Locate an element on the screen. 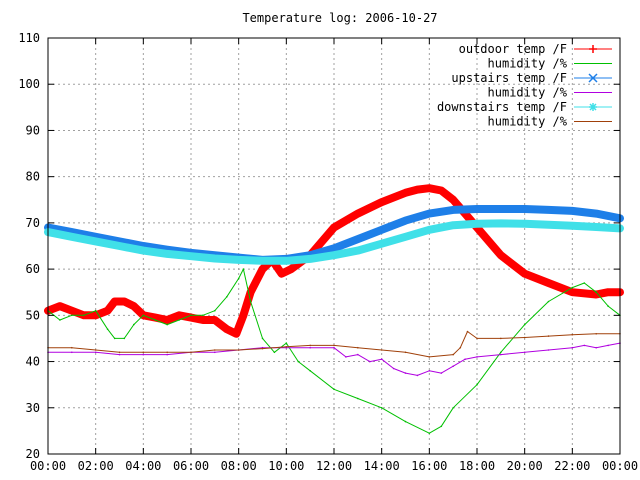 This screenshot has height=480, width=640. x-tick-label: 08:00 is located at coordinates (239, 466).